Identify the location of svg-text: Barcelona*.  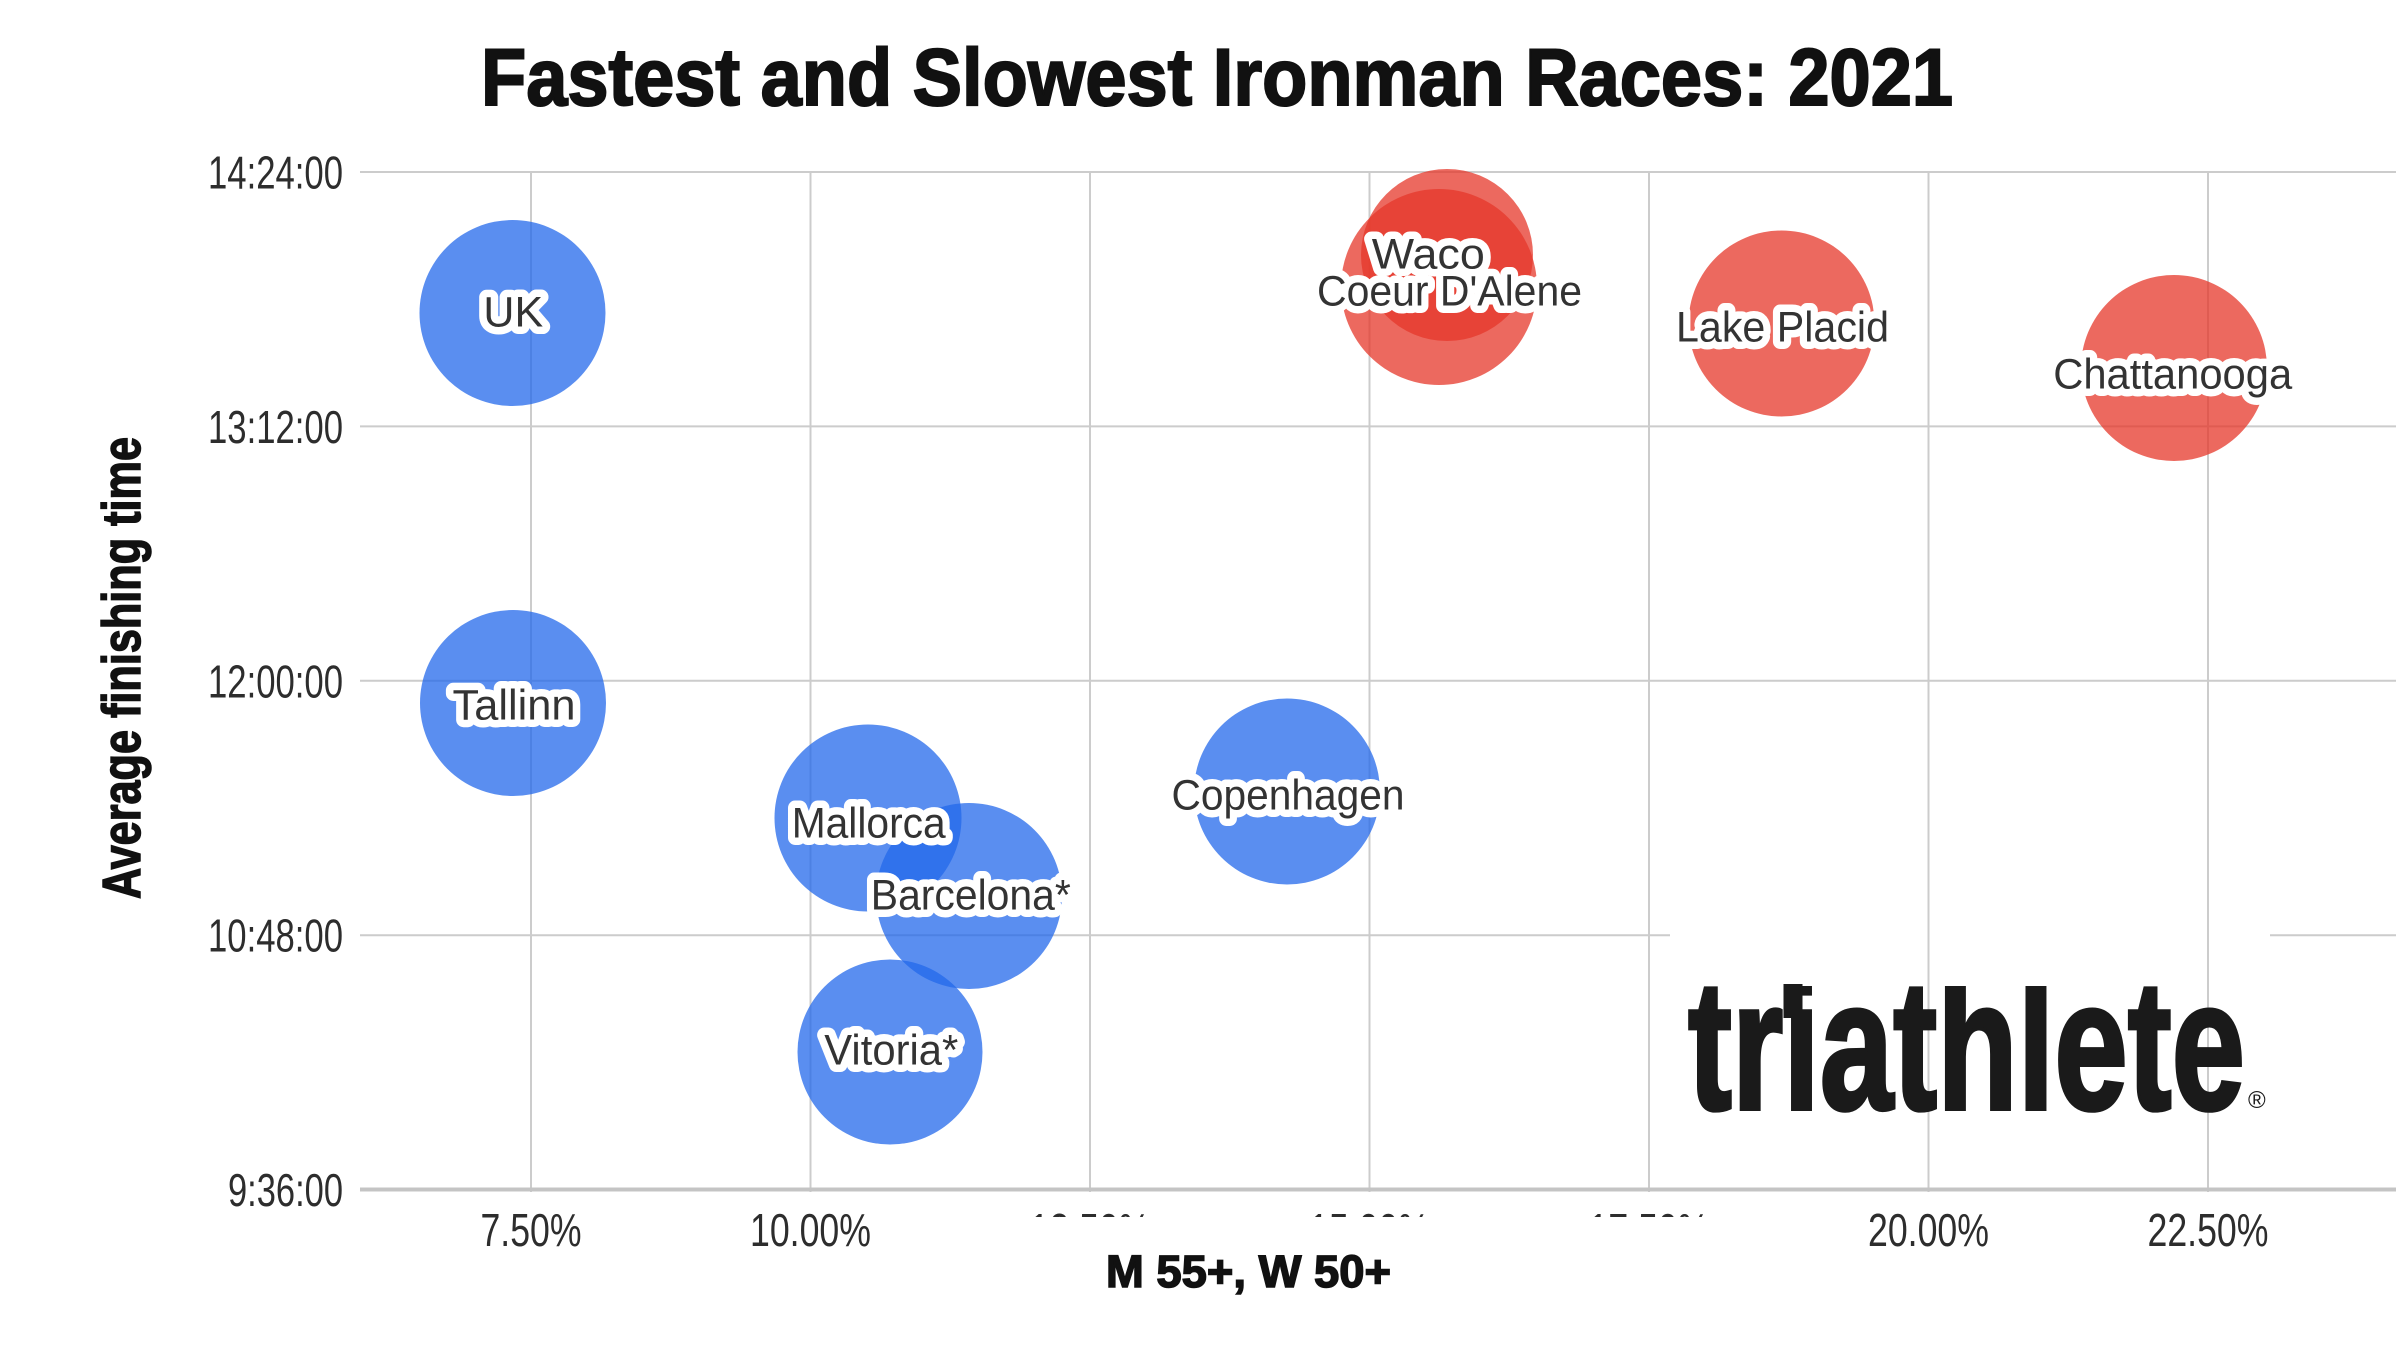
(971, 896).